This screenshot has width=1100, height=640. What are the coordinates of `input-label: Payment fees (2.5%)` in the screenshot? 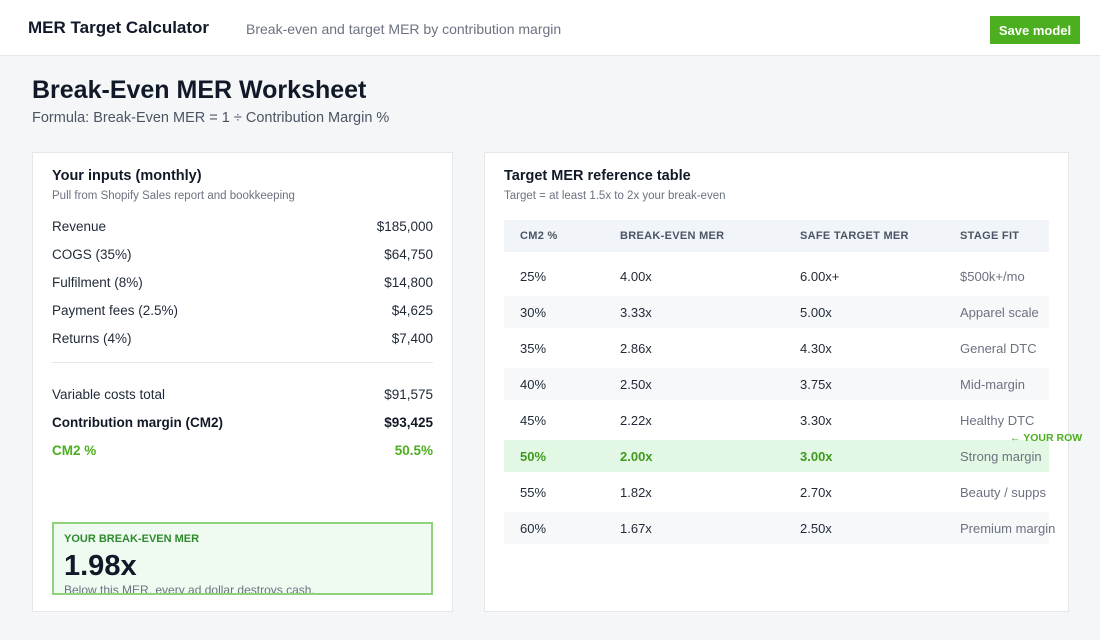 It's located at (115, 310).